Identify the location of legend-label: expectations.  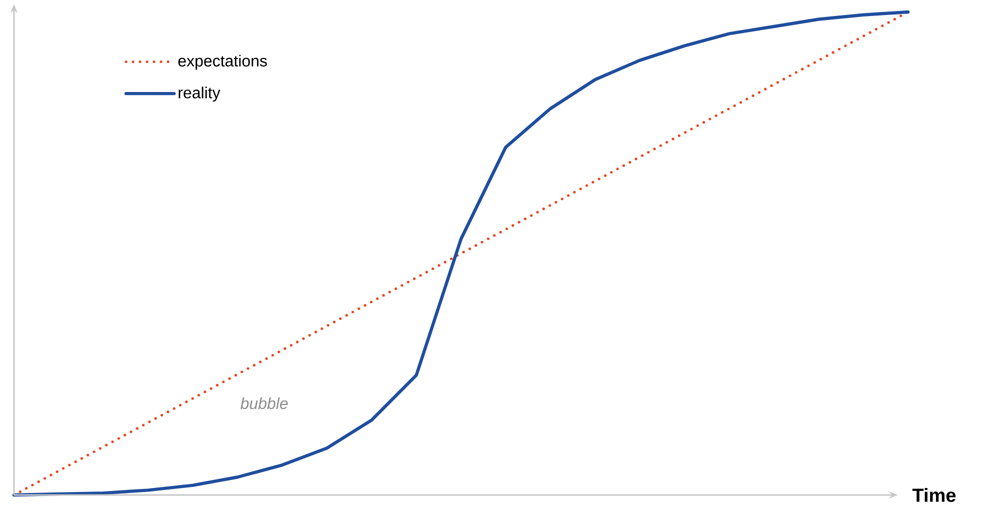
(222, 62).